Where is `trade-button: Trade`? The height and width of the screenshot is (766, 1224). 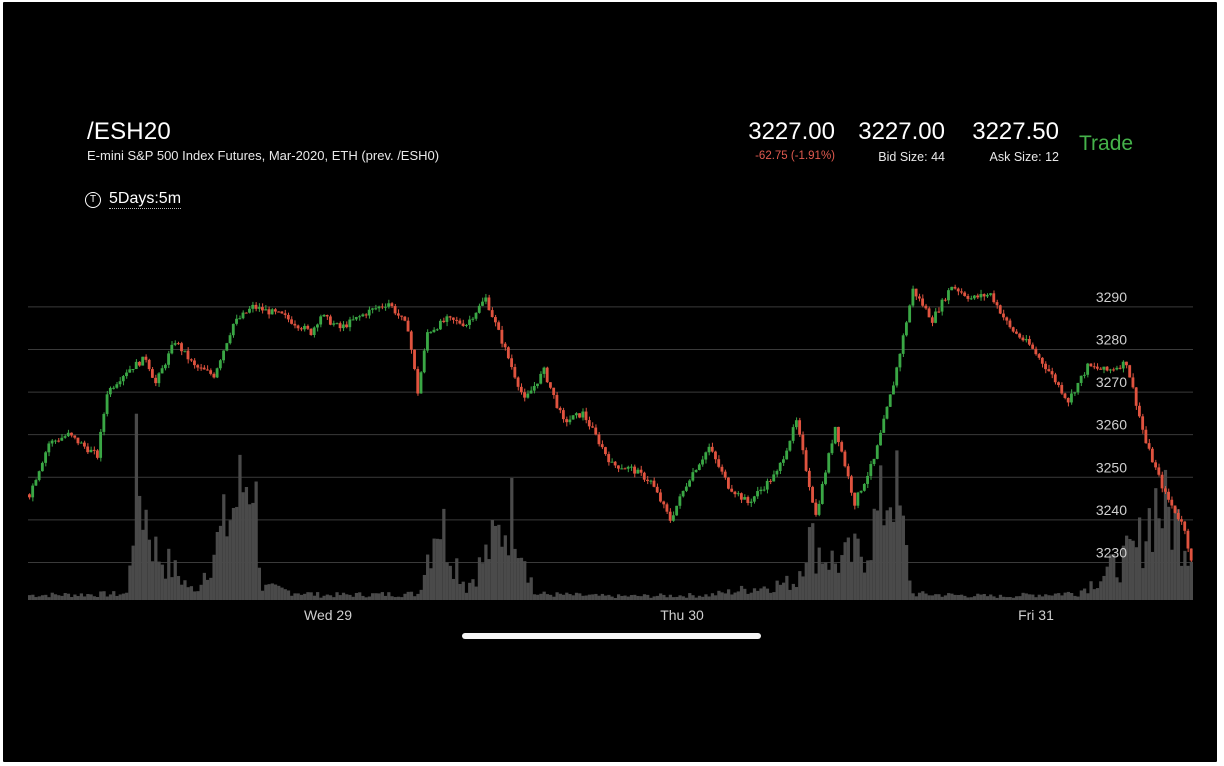 trade-button: Trade is located at coordinates (1106, 143).